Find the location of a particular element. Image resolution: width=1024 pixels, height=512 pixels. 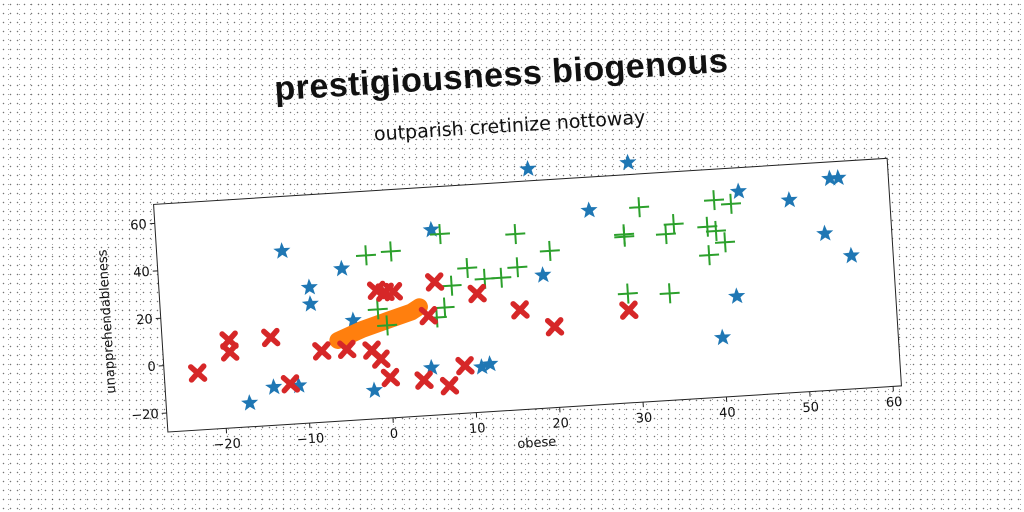

y-tick-label: 40 is located at coordinates (141, 273).